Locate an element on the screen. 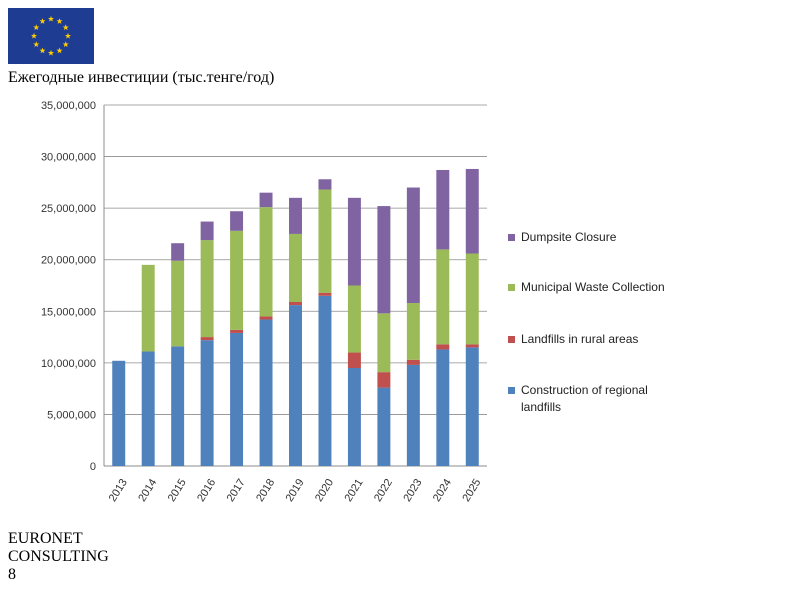 The width and height of the screenshot is (800, 600). slide-title: Ежегодные инвестиции (тыс.тенге/год) is located at coordinates (141, 77).